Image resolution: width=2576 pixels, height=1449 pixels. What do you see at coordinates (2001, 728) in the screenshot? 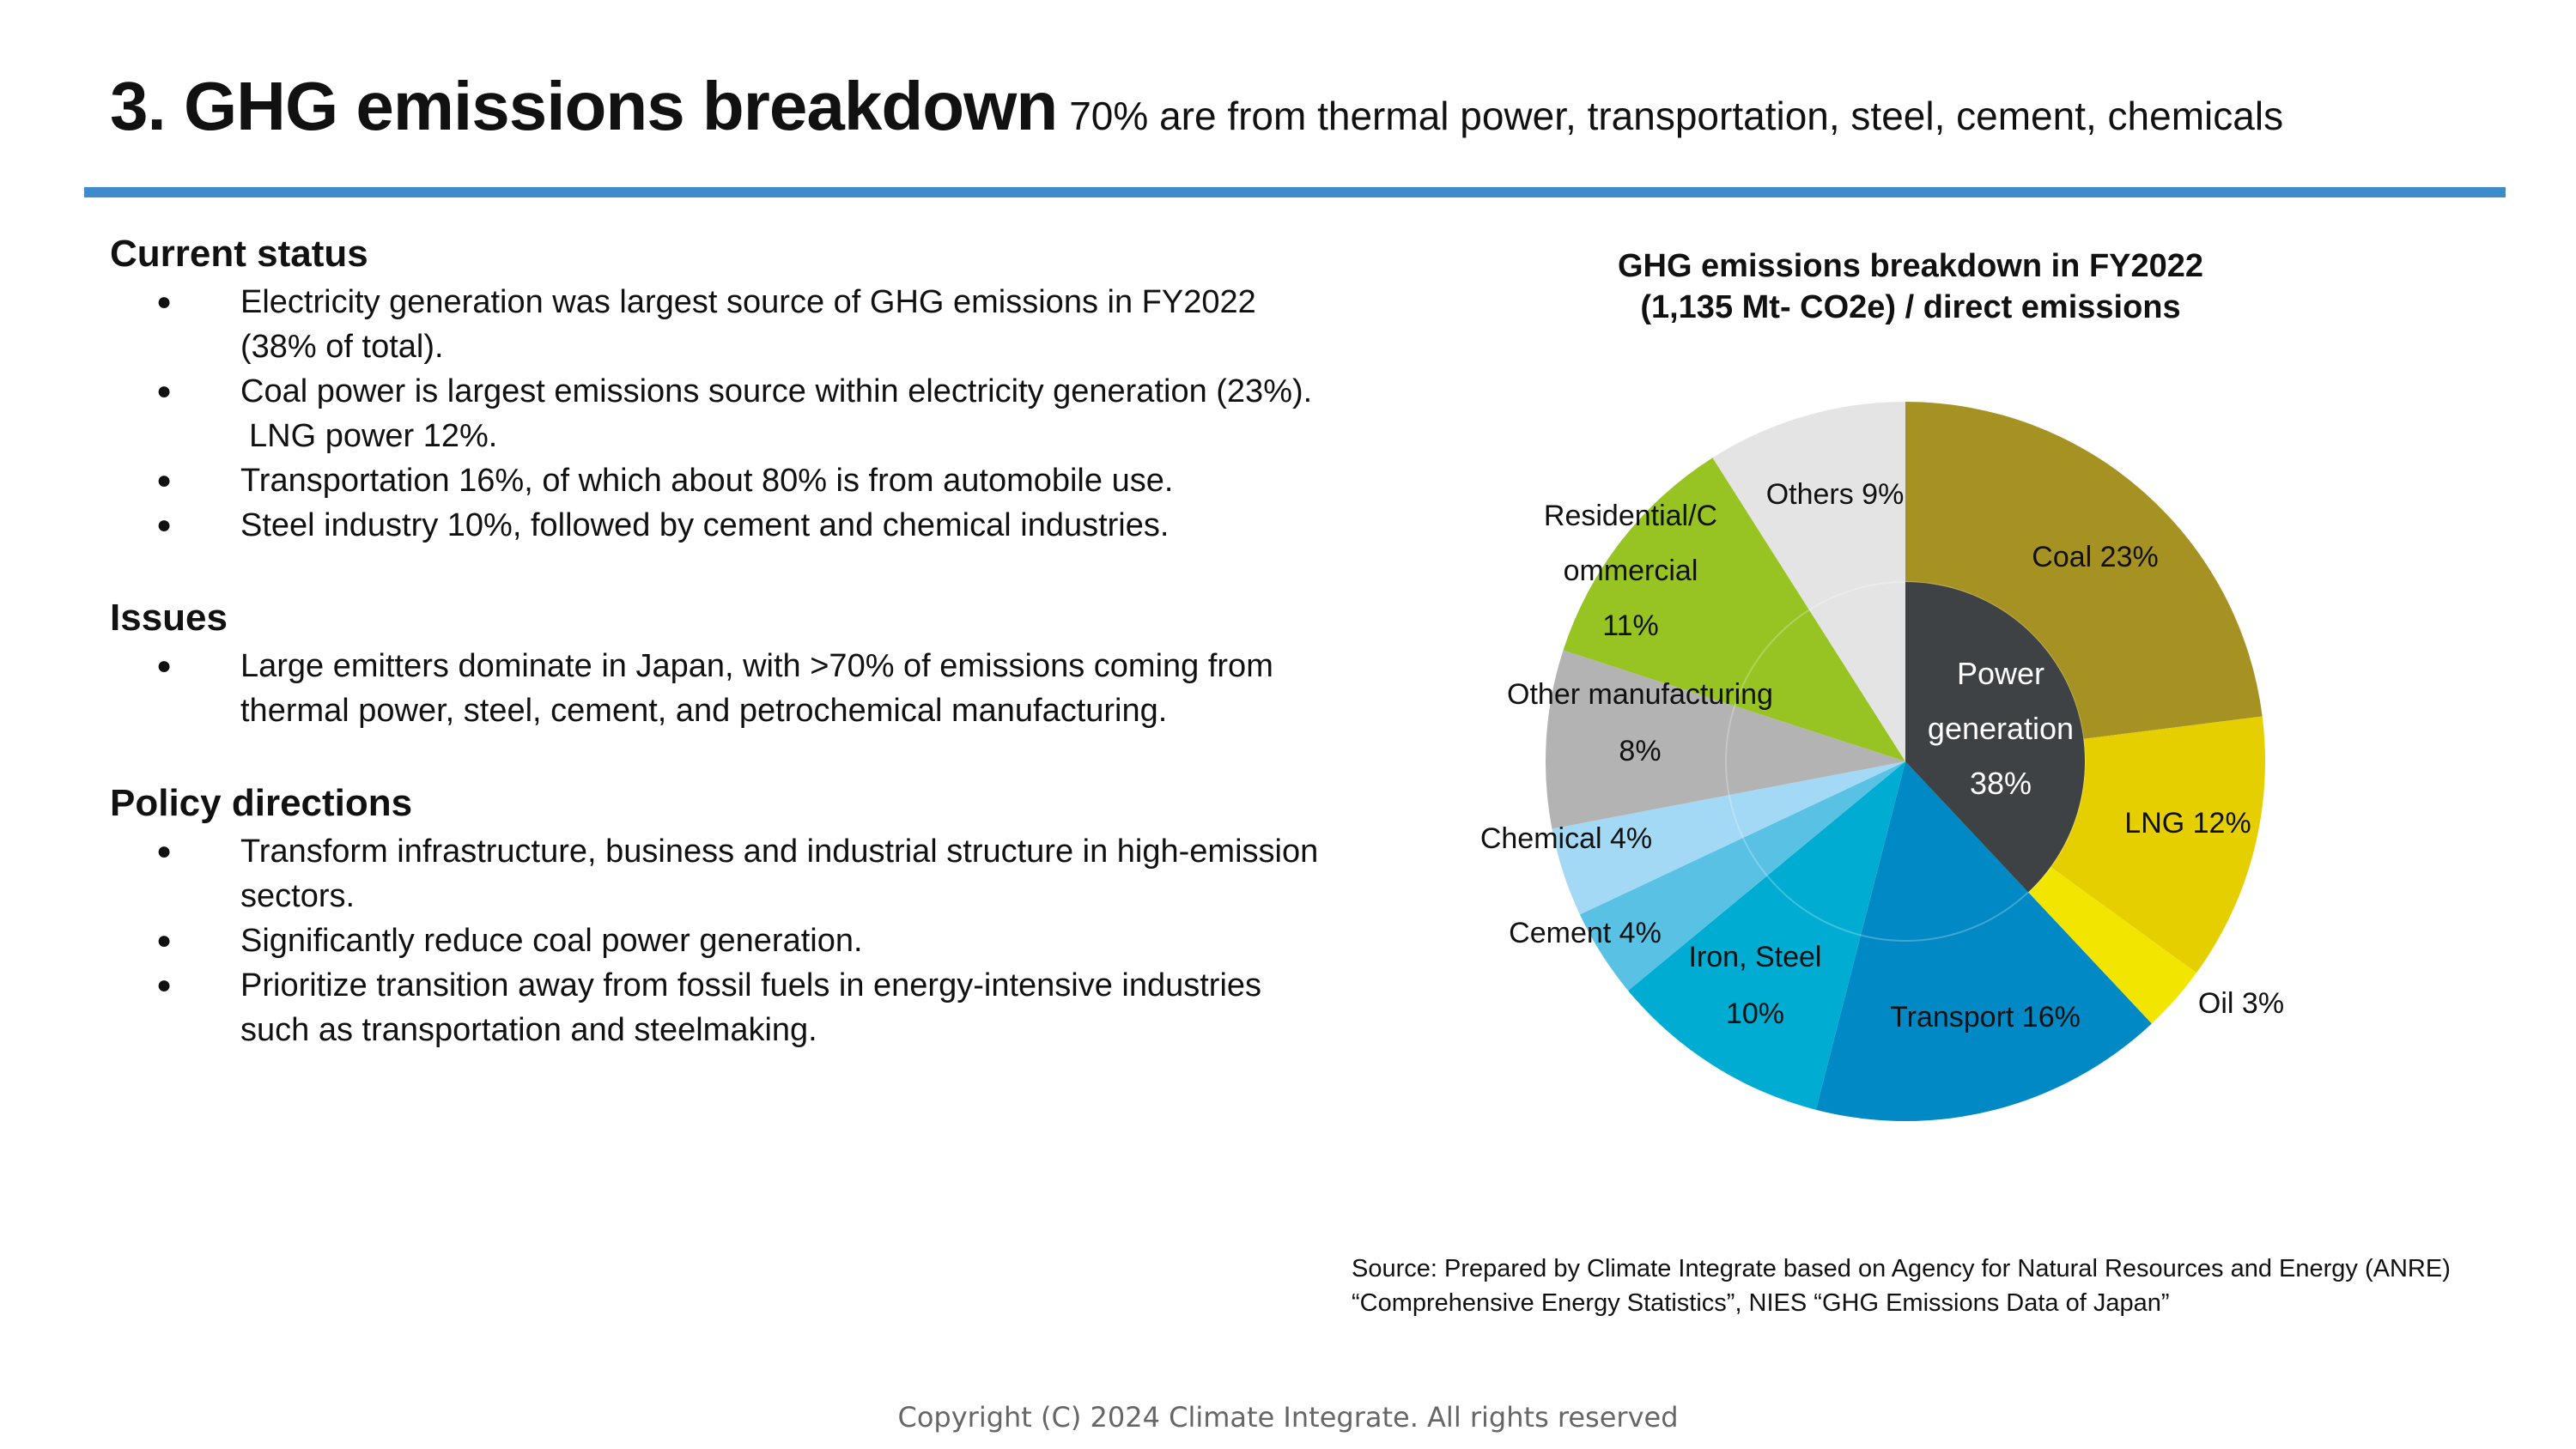
I see `data-label-power-generation: Power generation 38%` at bounding box center [2001, 728].